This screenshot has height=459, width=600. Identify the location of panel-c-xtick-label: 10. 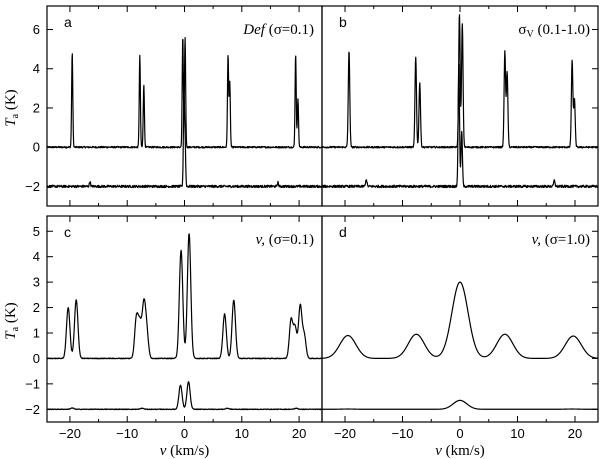
(242, 433).